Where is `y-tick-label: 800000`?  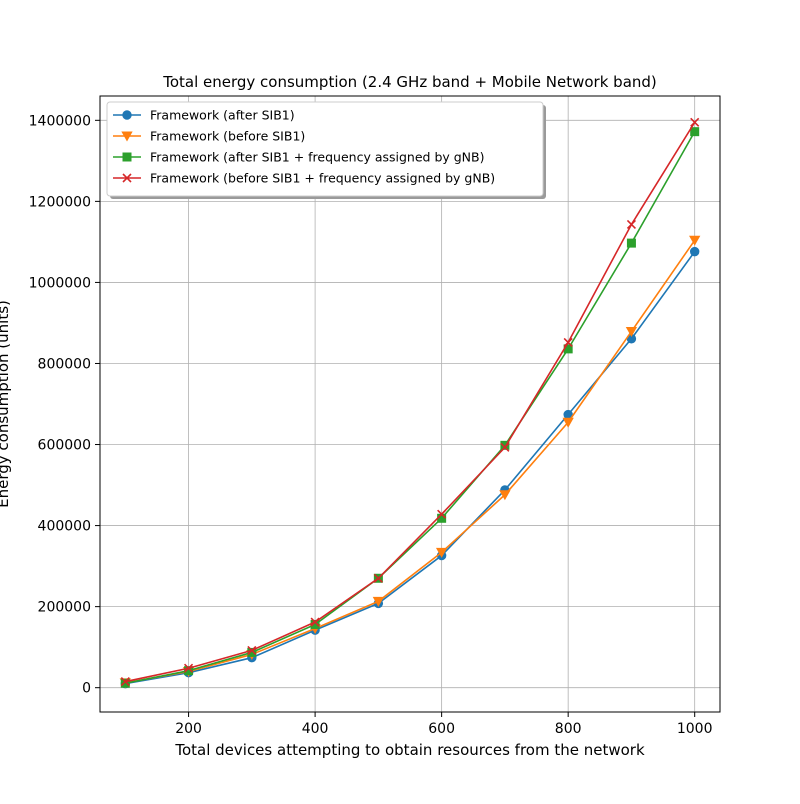
y-tick-label: 800000 is located at coordinates (64, 364).